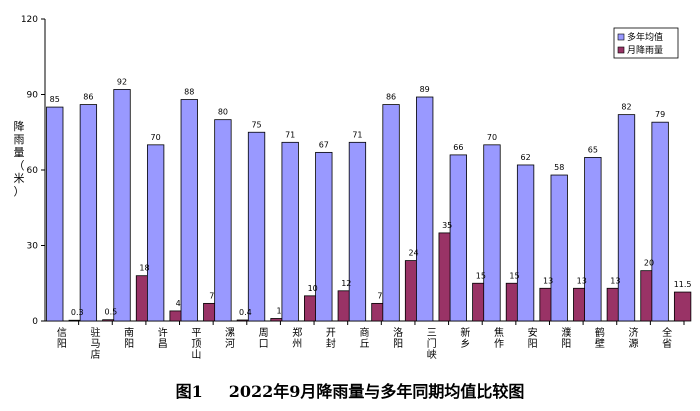 The height and width of the screenshot is (411, 700). What do you see at coordinates (256, 124) in the screenshot?
I see `data-label-average: 75` at bounding box center [256, 124].